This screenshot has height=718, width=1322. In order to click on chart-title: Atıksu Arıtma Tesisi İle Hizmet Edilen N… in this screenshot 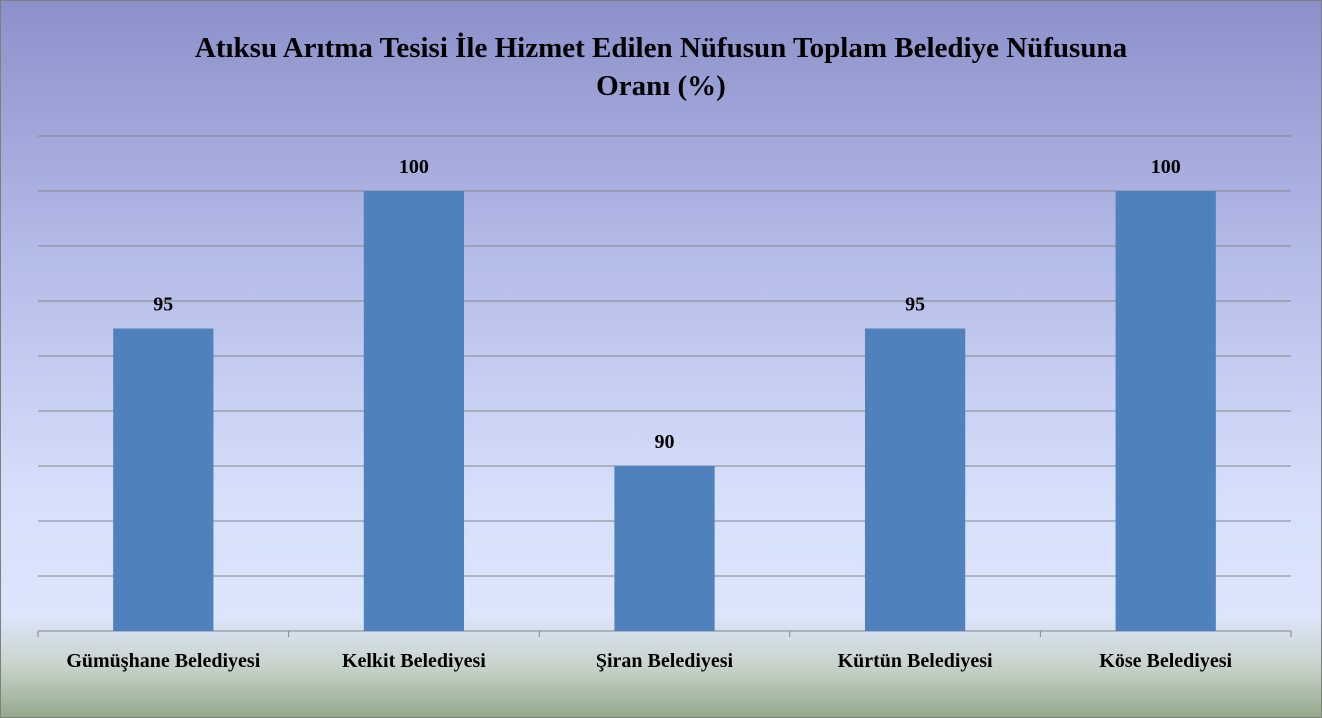, I will do `click(661, 67)`.